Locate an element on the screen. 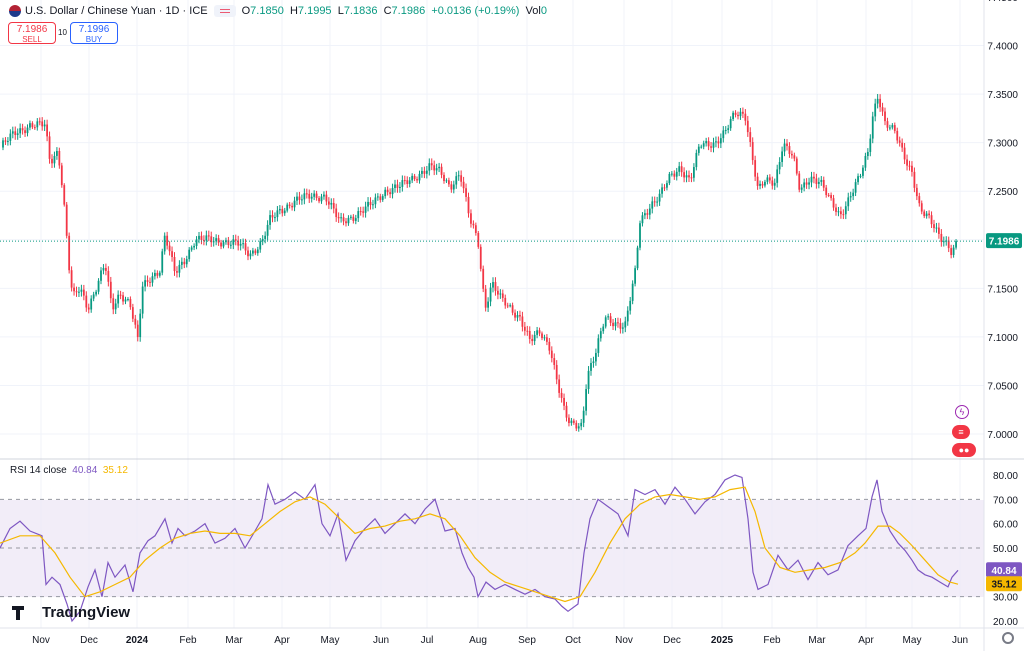 The height and width of the screenshot is (651, 1024). price-tick-label: 7.4500 is located at coordinates (1002, 2).